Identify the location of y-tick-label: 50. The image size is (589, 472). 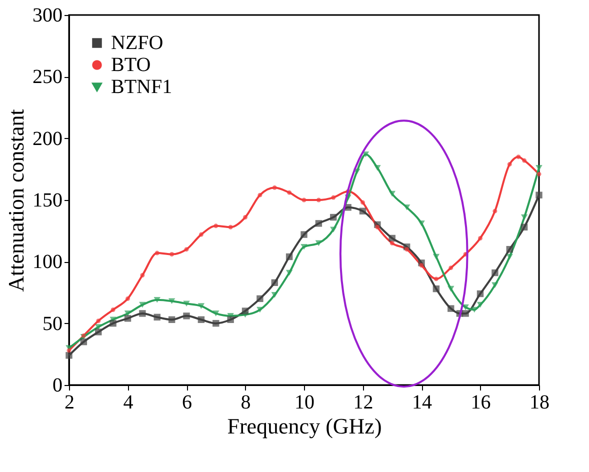
(52, 323).